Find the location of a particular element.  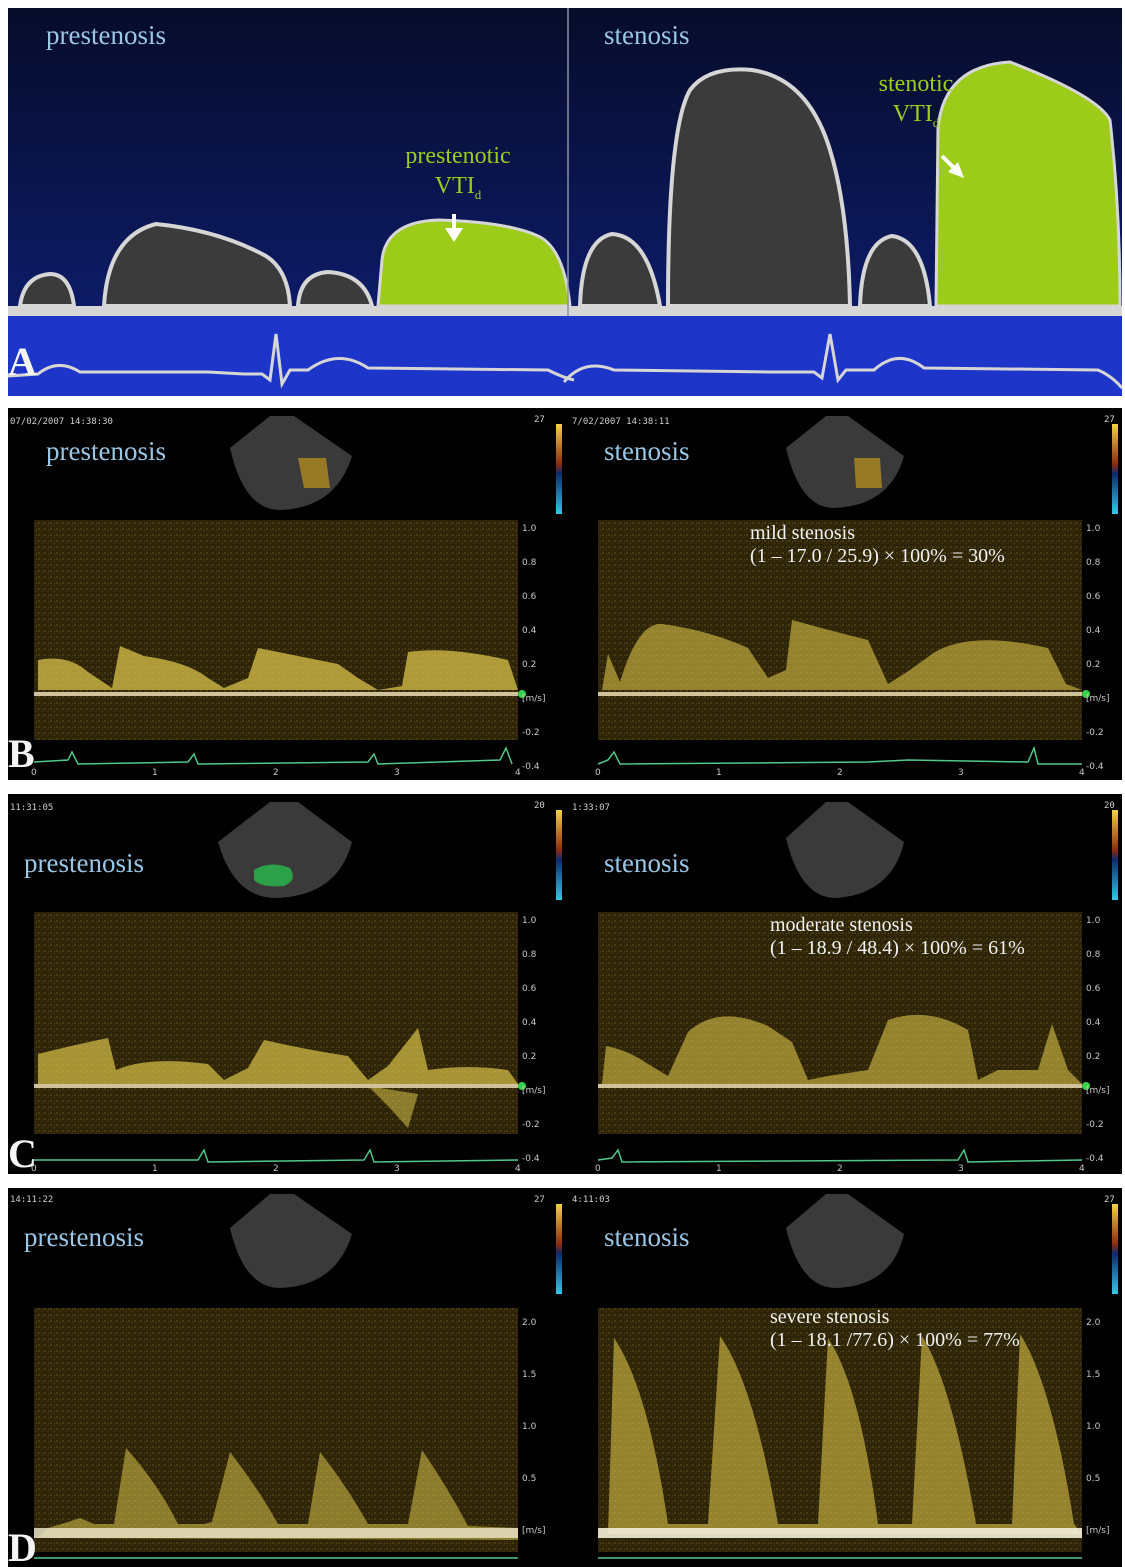

b-formula: (1 – 17.0 / 25.9) × 100% = 30% is located at coordinates (877, 556).